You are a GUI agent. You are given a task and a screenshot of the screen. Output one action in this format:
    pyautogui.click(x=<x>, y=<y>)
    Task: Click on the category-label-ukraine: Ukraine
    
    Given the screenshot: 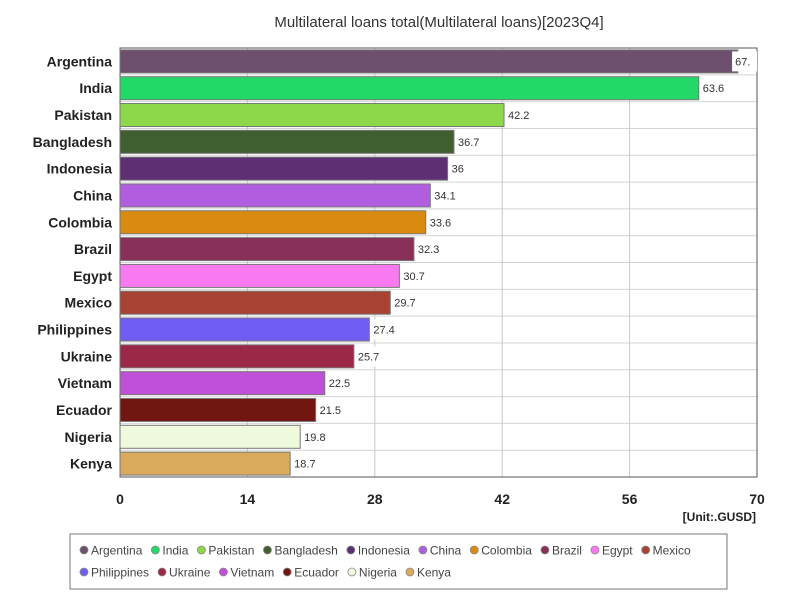 What is the action you would take?
    pyautogui.click(x=87, y=356)
    